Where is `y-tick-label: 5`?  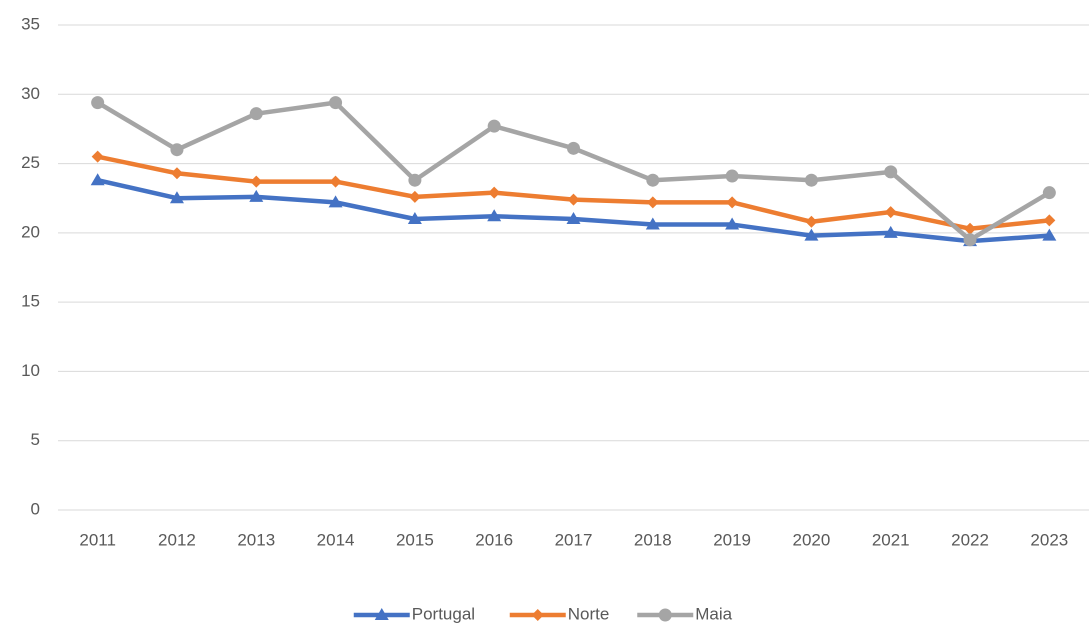
y-tick-label: 5 is located at coordinates (35, 439).